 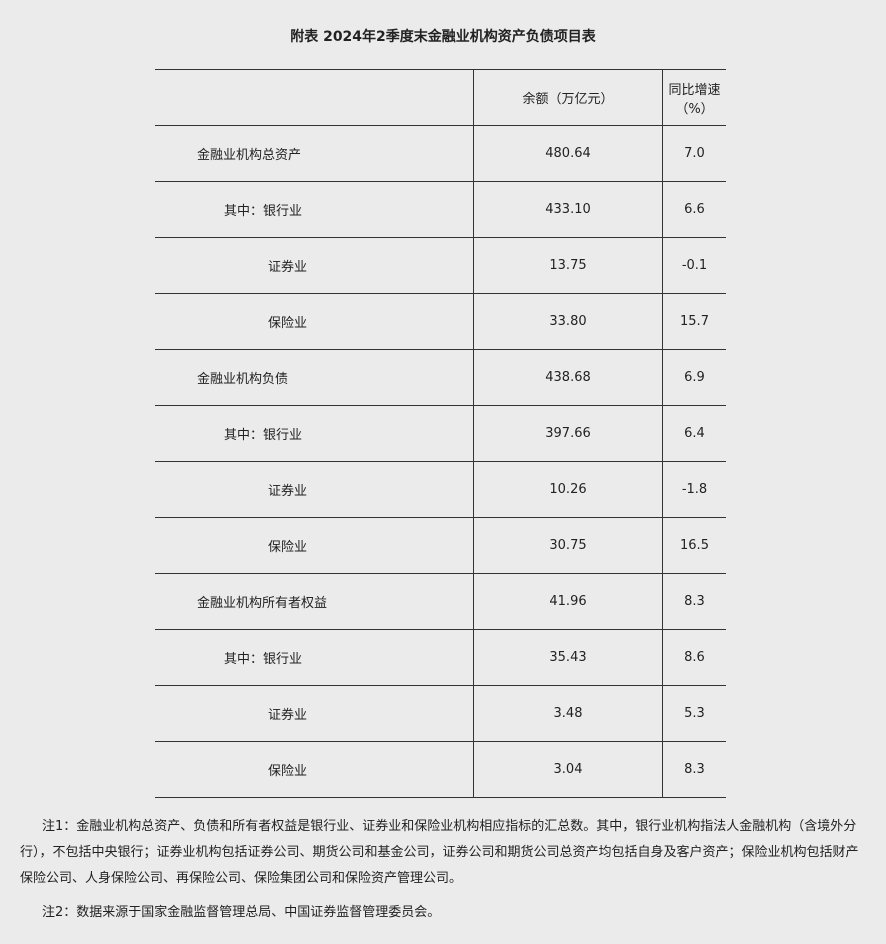 What do you see at coordinates (314, 601) in the screenshot?
I see `row-label: 金融业机构所有者权益` at bounding box center [314, 601].